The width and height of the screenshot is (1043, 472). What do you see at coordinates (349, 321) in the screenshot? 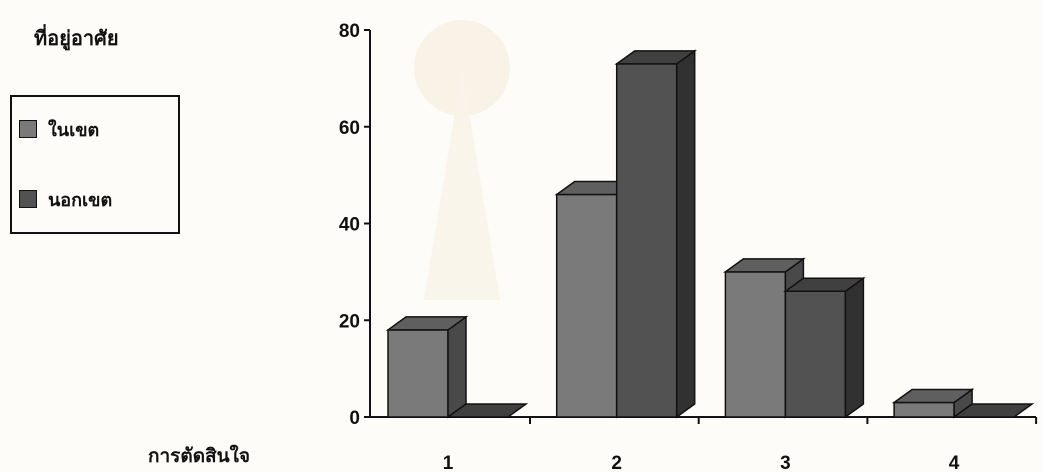
I see `y-tick-label: 20` at bounding box center [349, 321].